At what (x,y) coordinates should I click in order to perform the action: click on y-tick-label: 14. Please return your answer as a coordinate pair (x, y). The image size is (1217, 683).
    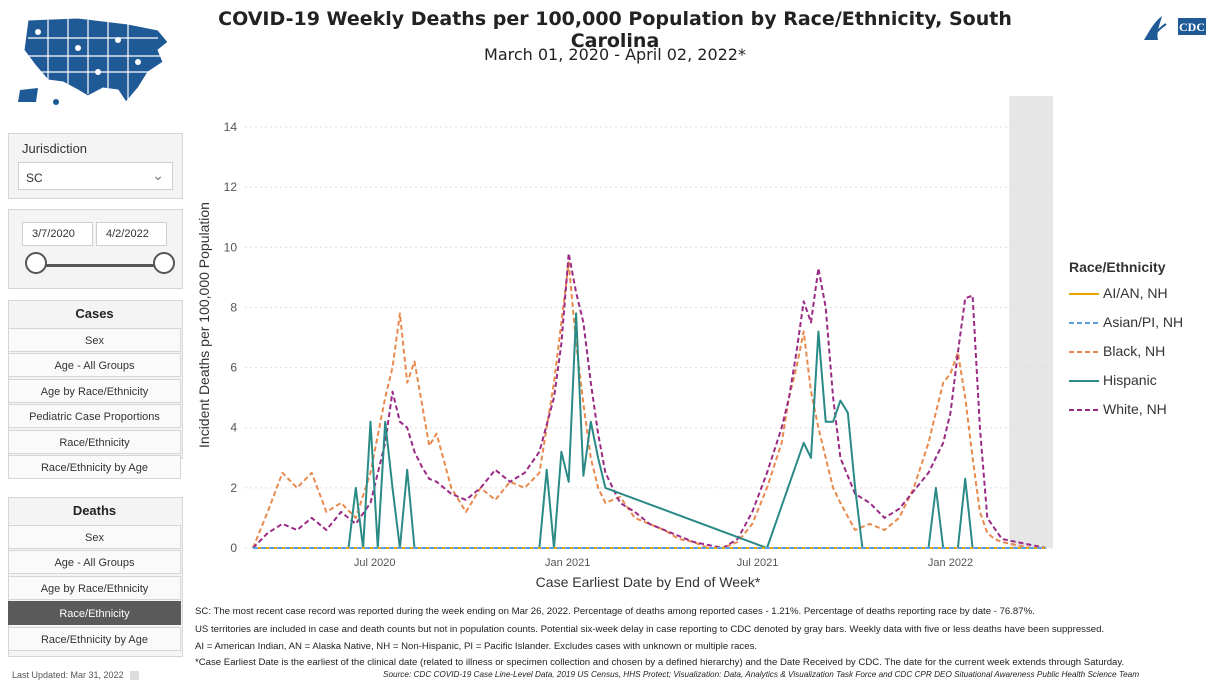
    Looking at the image, I should click on (231, 127).